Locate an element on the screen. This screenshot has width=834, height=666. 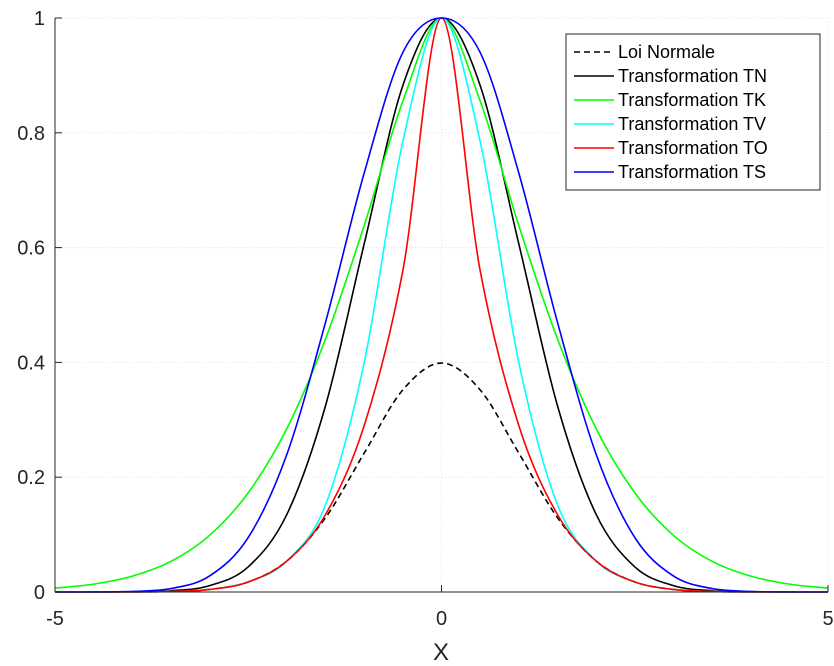
x-tick-label: 5 is located at coordinates (827, 619).